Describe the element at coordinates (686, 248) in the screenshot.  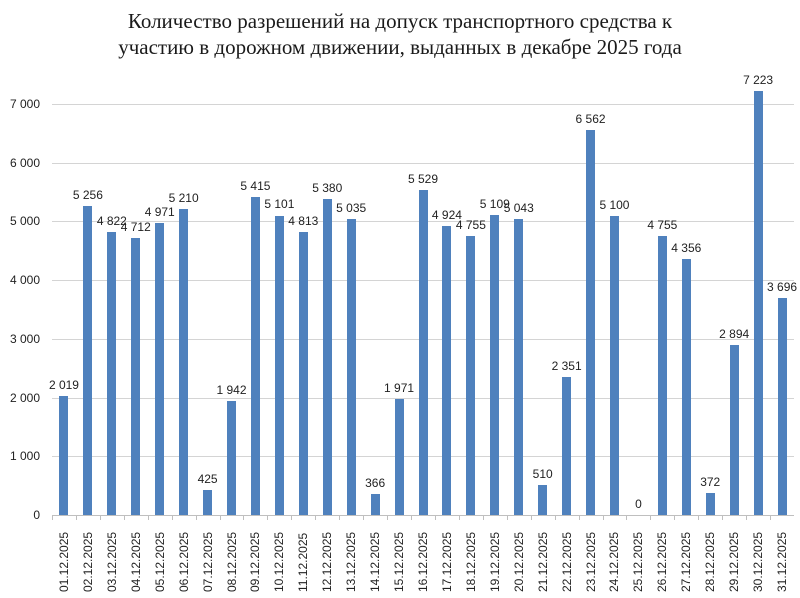
I see `bar-value-label: 4 356` at that location.